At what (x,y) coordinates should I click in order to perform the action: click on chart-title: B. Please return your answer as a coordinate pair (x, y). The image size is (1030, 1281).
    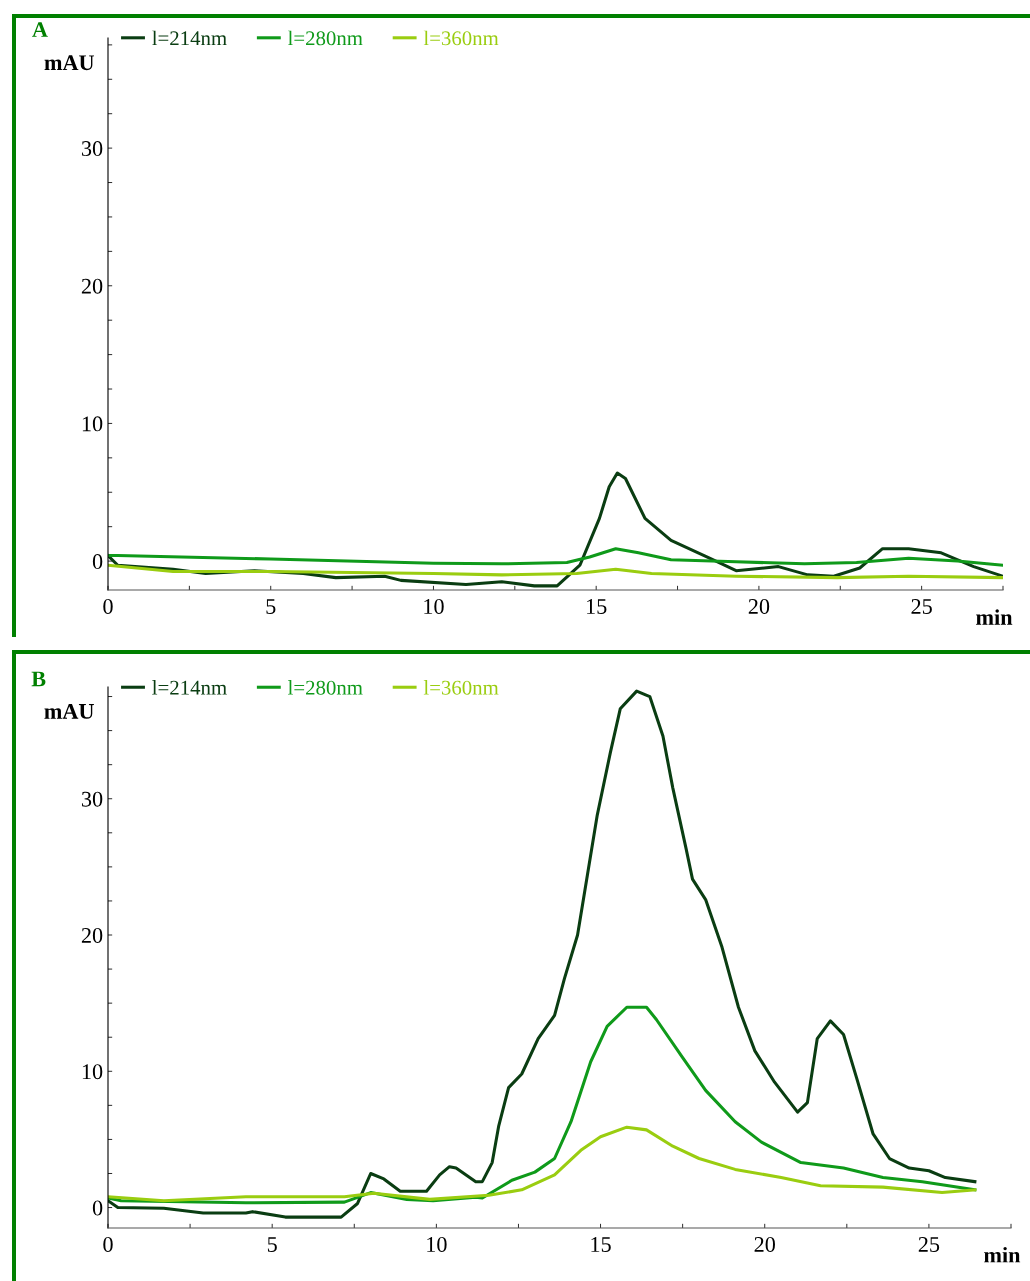
    Looking at the image, I should click on (38, 679).